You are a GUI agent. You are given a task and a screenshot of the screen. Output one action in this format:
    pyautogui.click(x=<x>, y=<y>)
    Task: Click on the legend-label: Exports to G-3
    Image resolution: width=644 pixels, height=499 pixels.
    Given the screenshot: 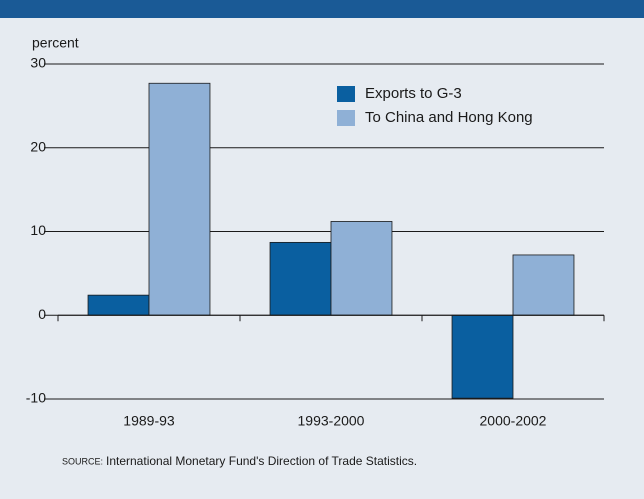 What is the action you would take?
    pyautogui.click(x=413, y=93)
    